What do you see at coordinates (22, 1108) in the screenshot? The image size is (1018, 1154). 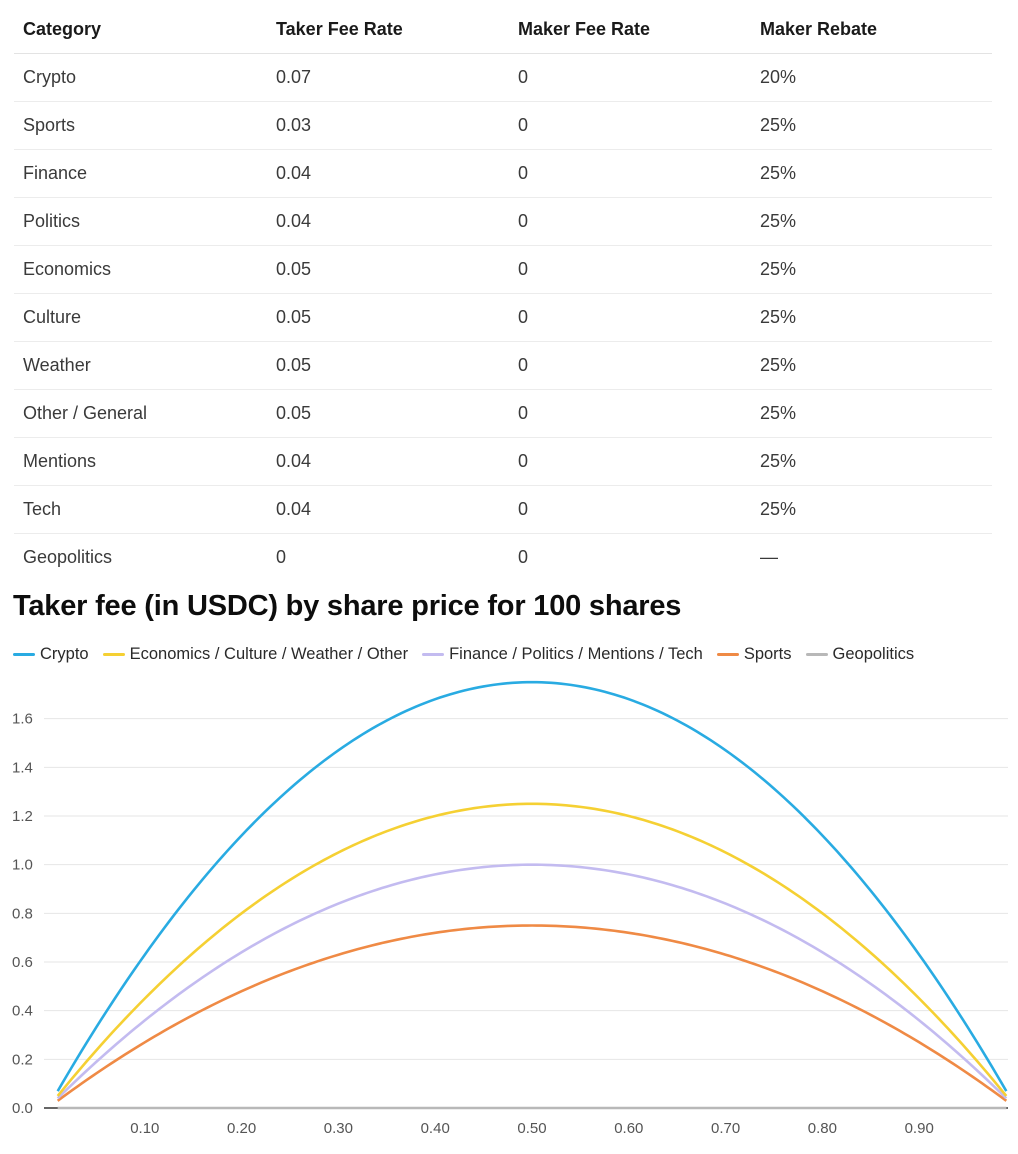 I see `y-tick-label: 0.0` at bounding box center [22, 1108].